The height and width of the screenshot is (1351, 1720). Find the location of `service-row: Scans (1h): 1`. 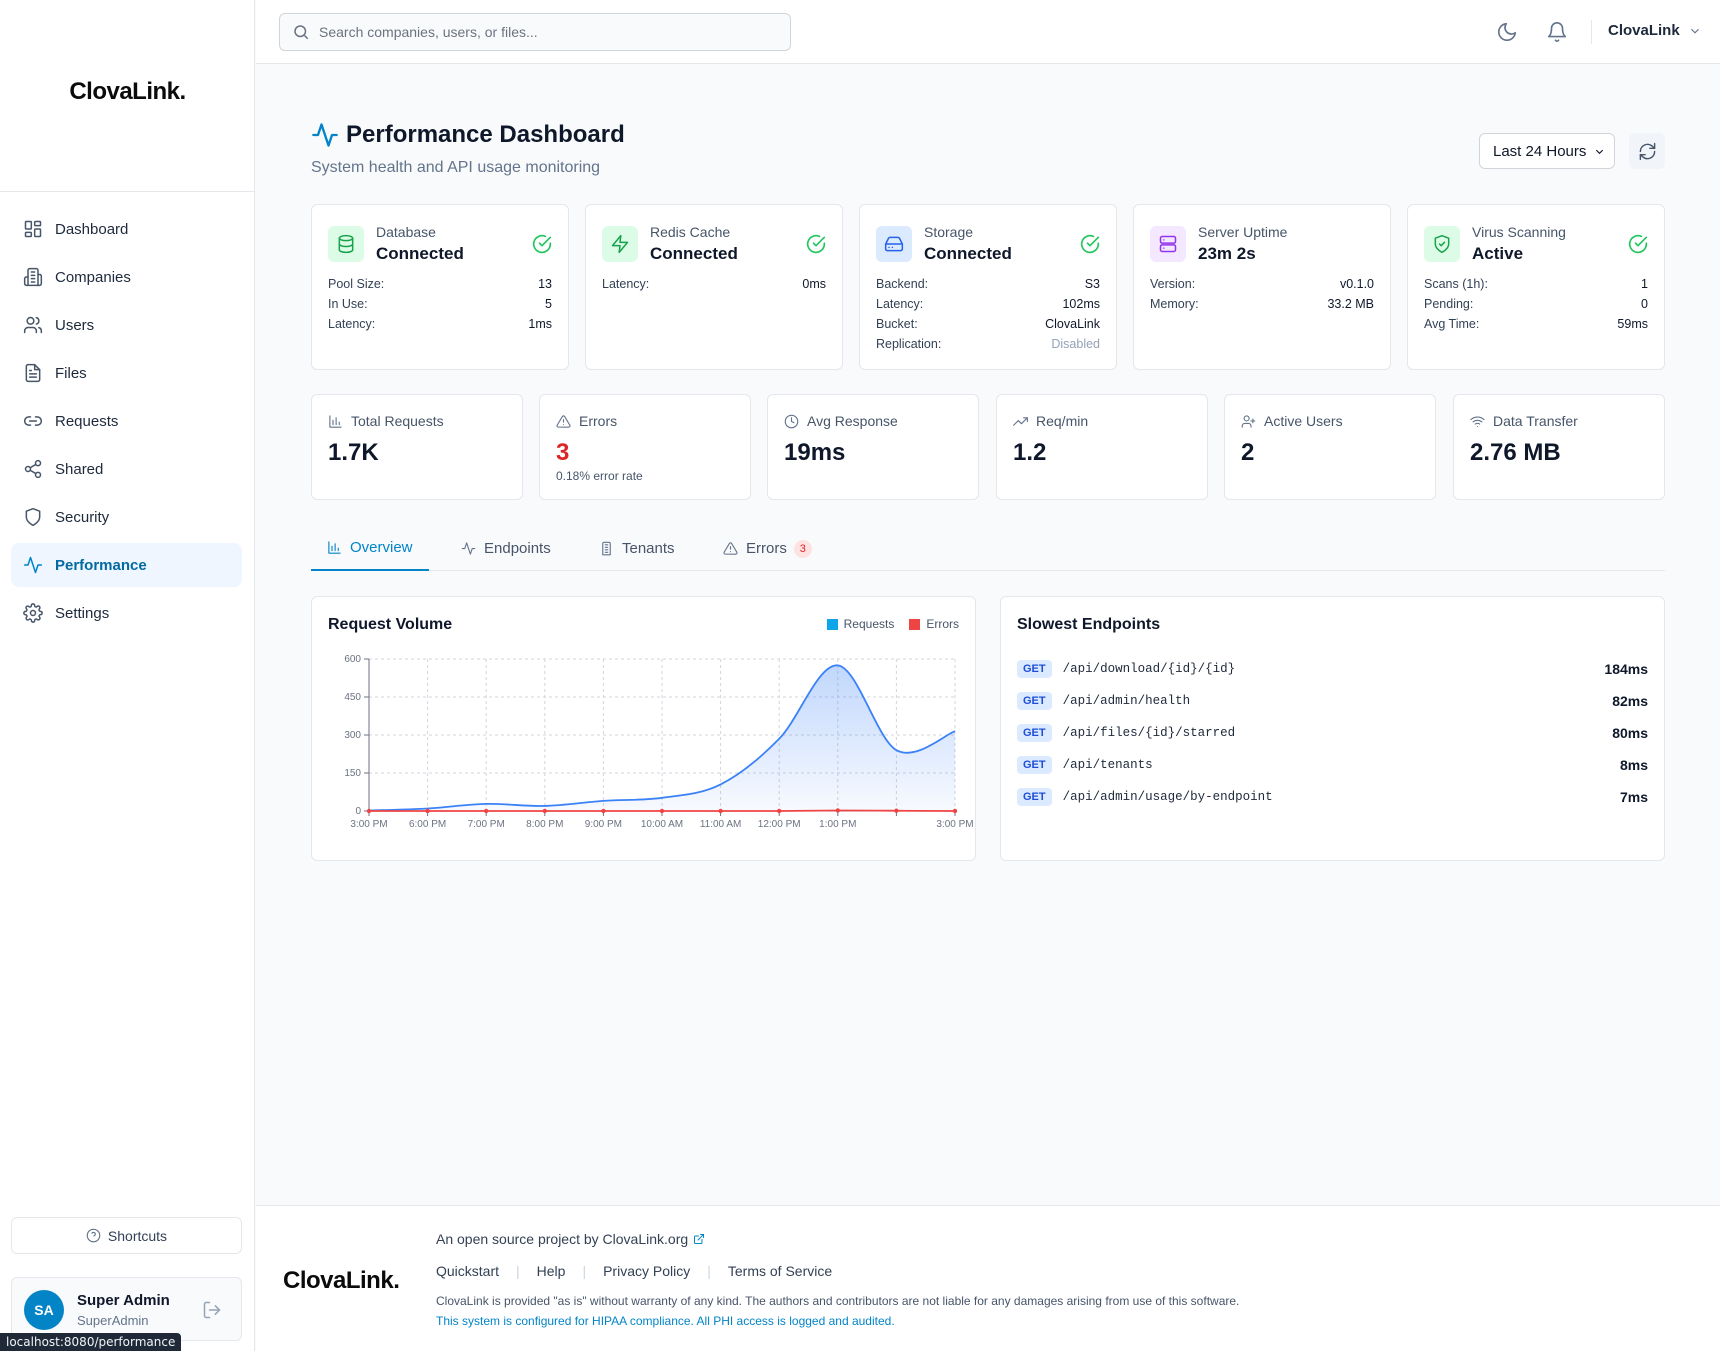

service-row: Scans (1h): 1 is located at coordinates (1536, 287).